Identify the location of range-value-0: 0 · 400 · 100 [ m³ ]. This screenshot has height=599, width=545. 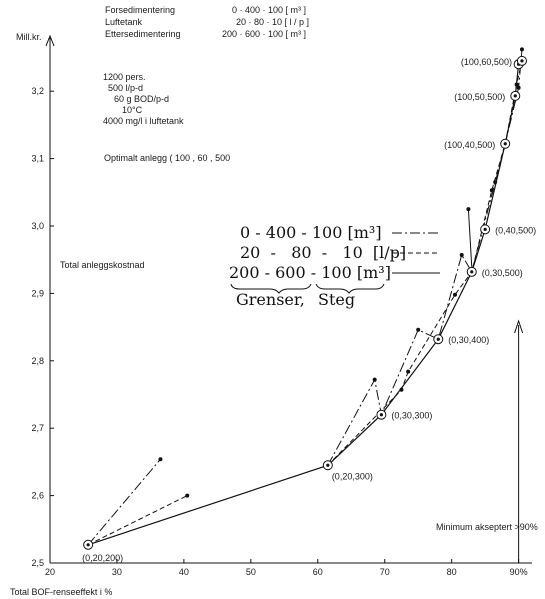
(269, 10).